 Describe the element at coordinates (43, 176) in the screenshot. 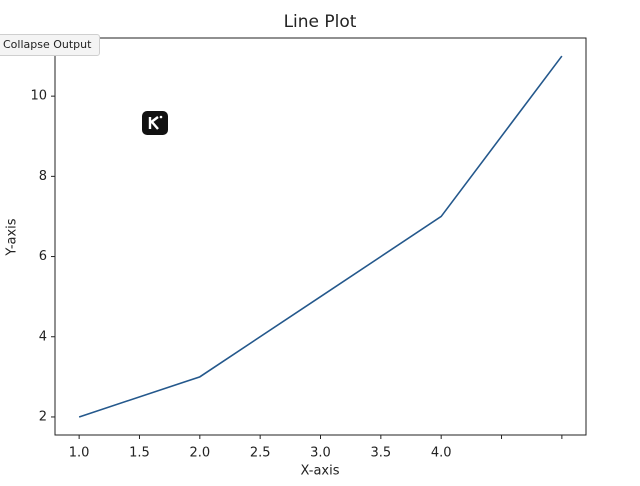

I see `y-tick-label: 8` at that location.